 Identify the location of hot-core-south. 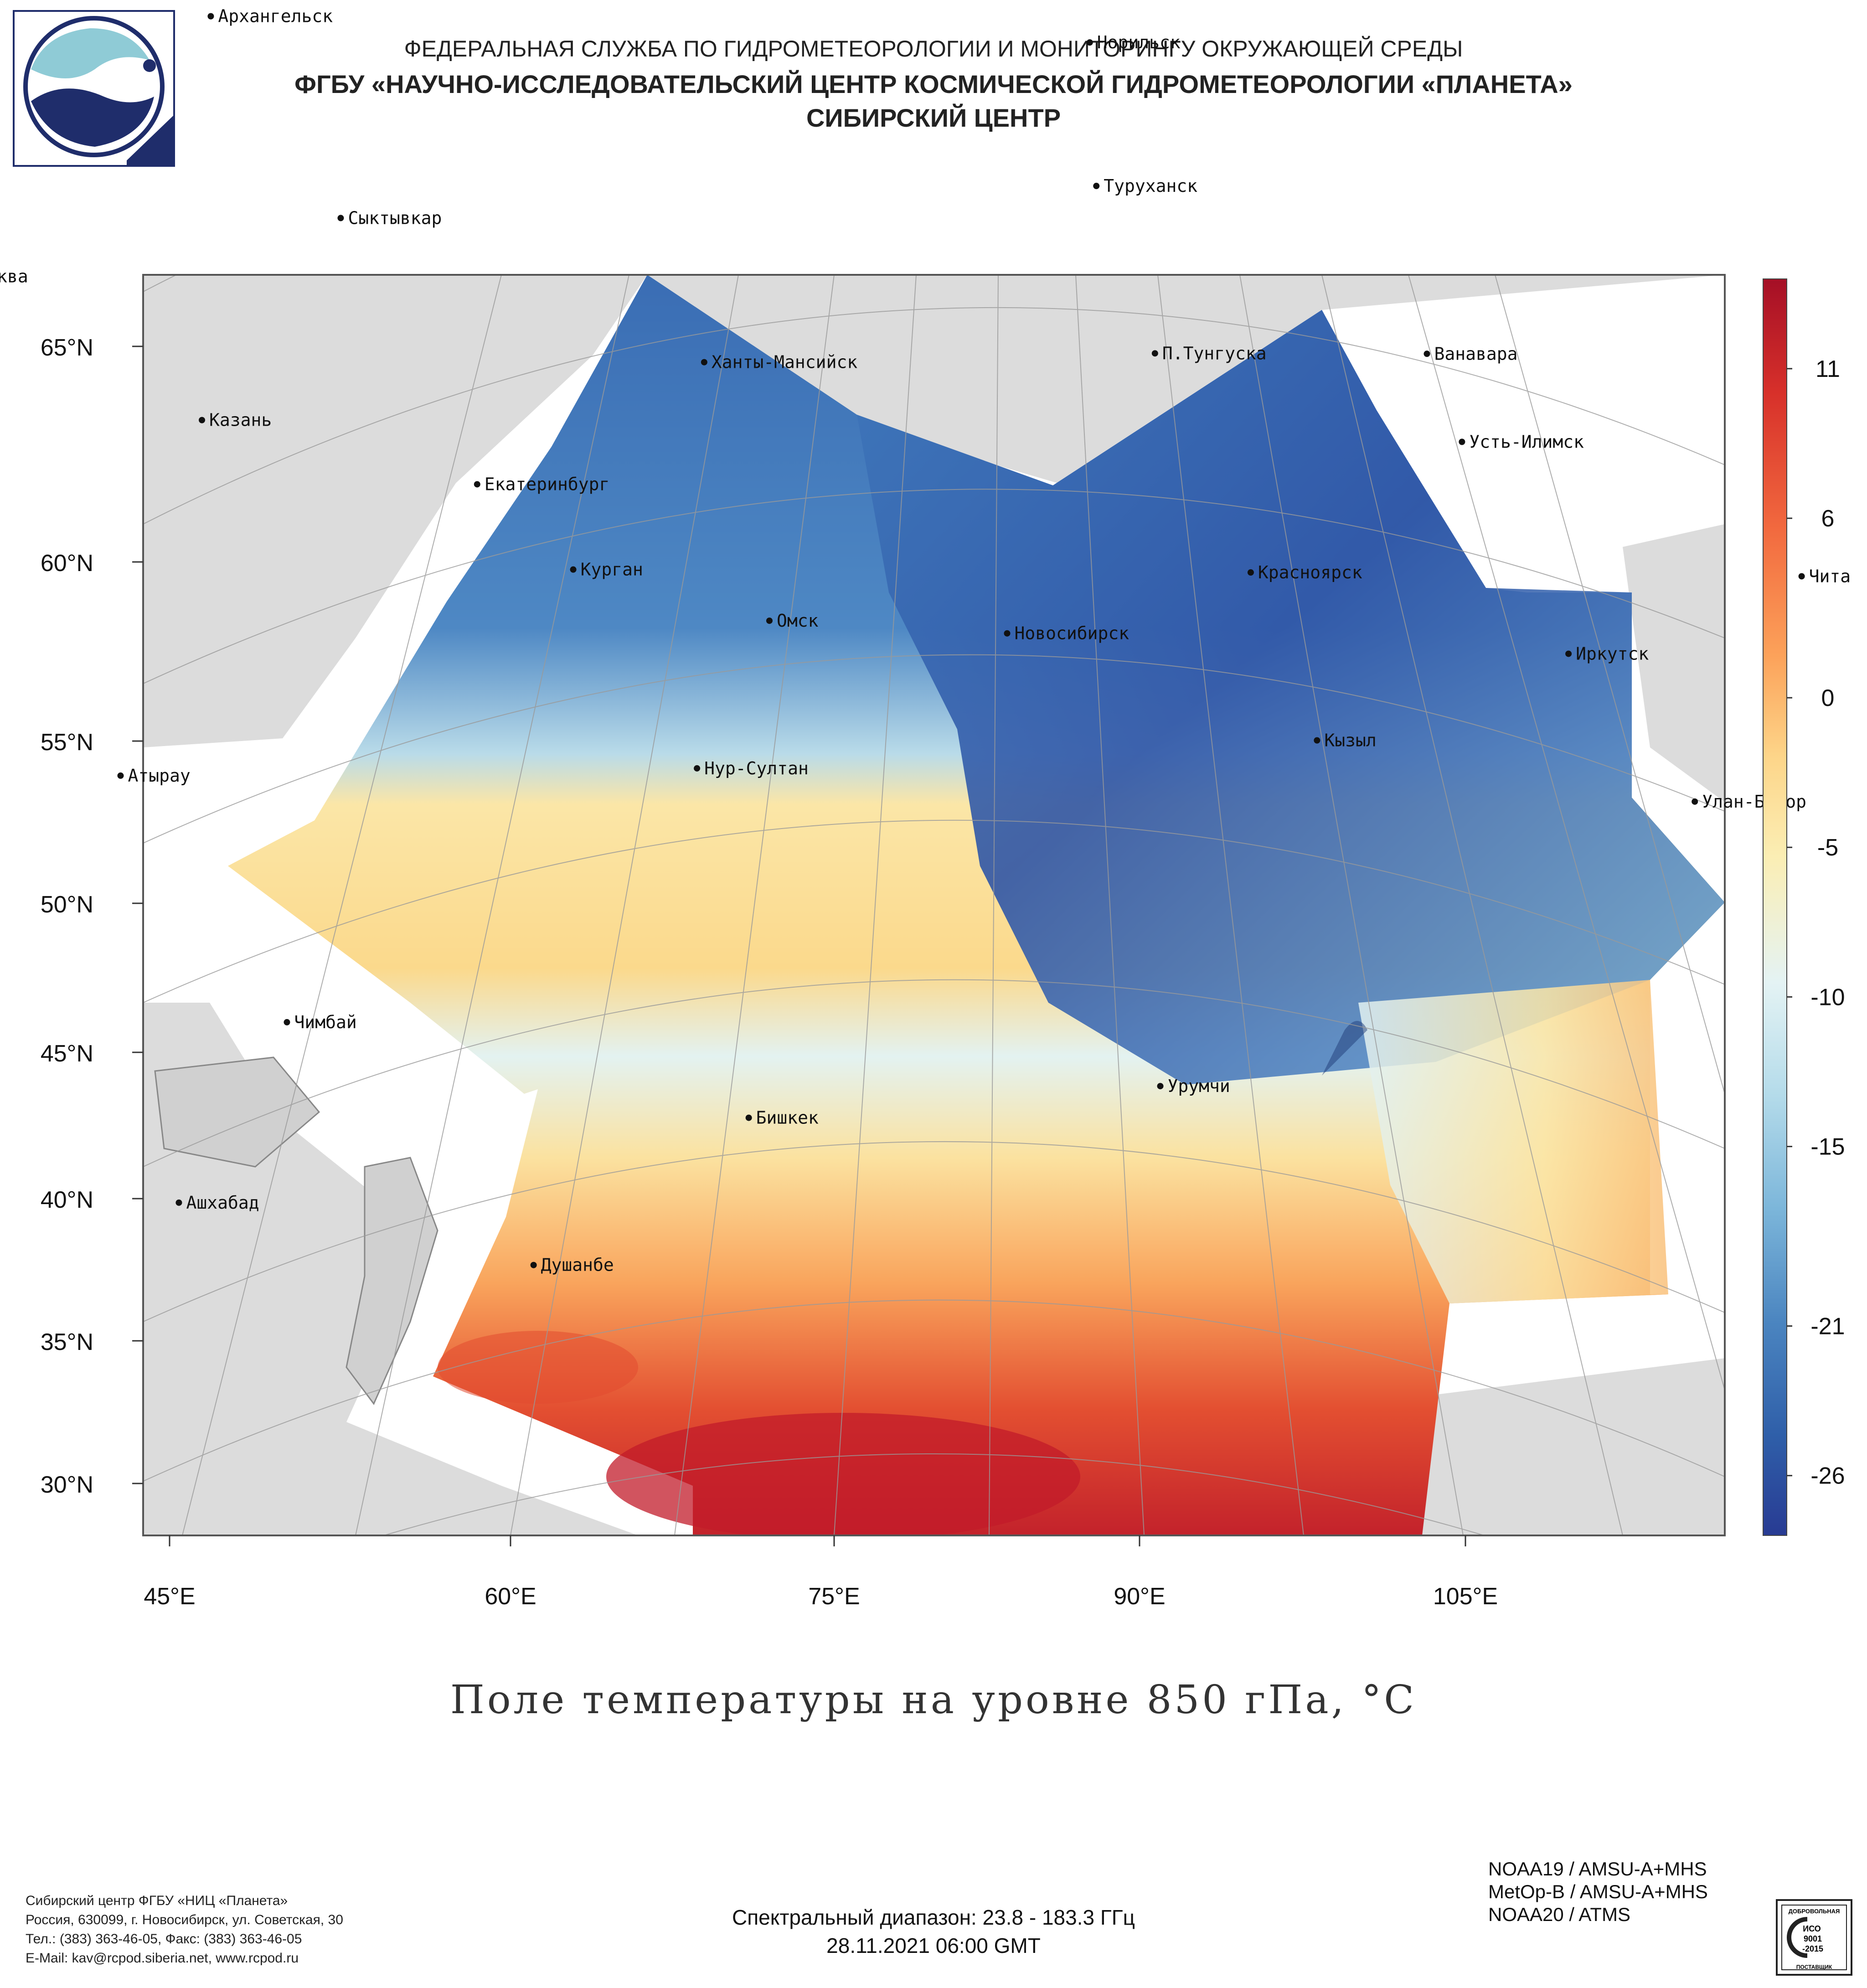
(843, 1474).